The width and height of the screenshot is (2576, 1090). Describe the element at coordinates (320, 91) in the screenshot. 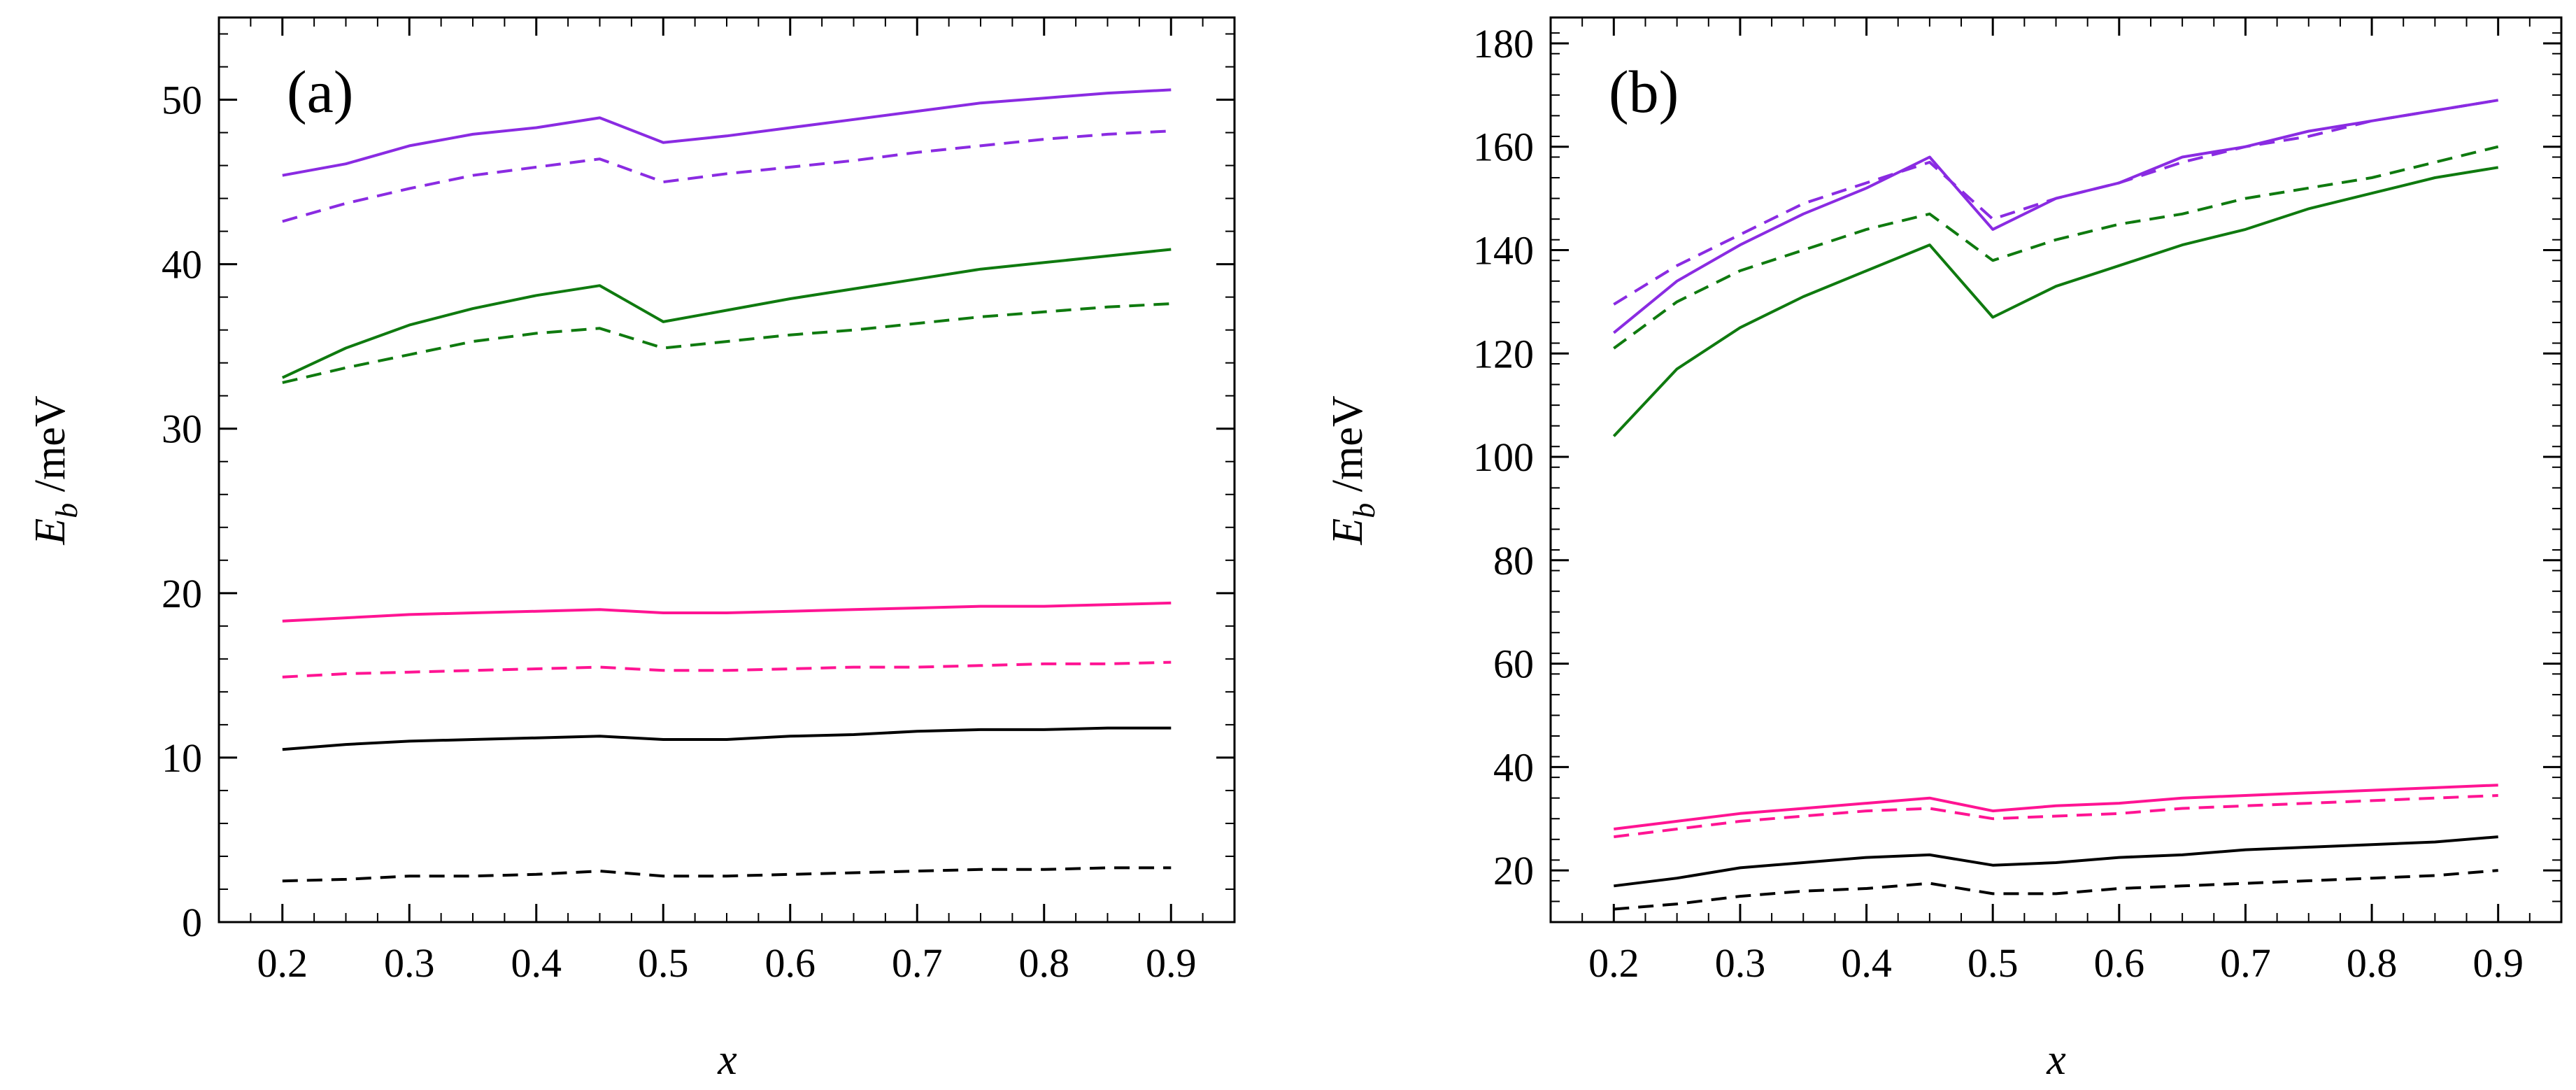

I see `panel-label: (a)` at that location.